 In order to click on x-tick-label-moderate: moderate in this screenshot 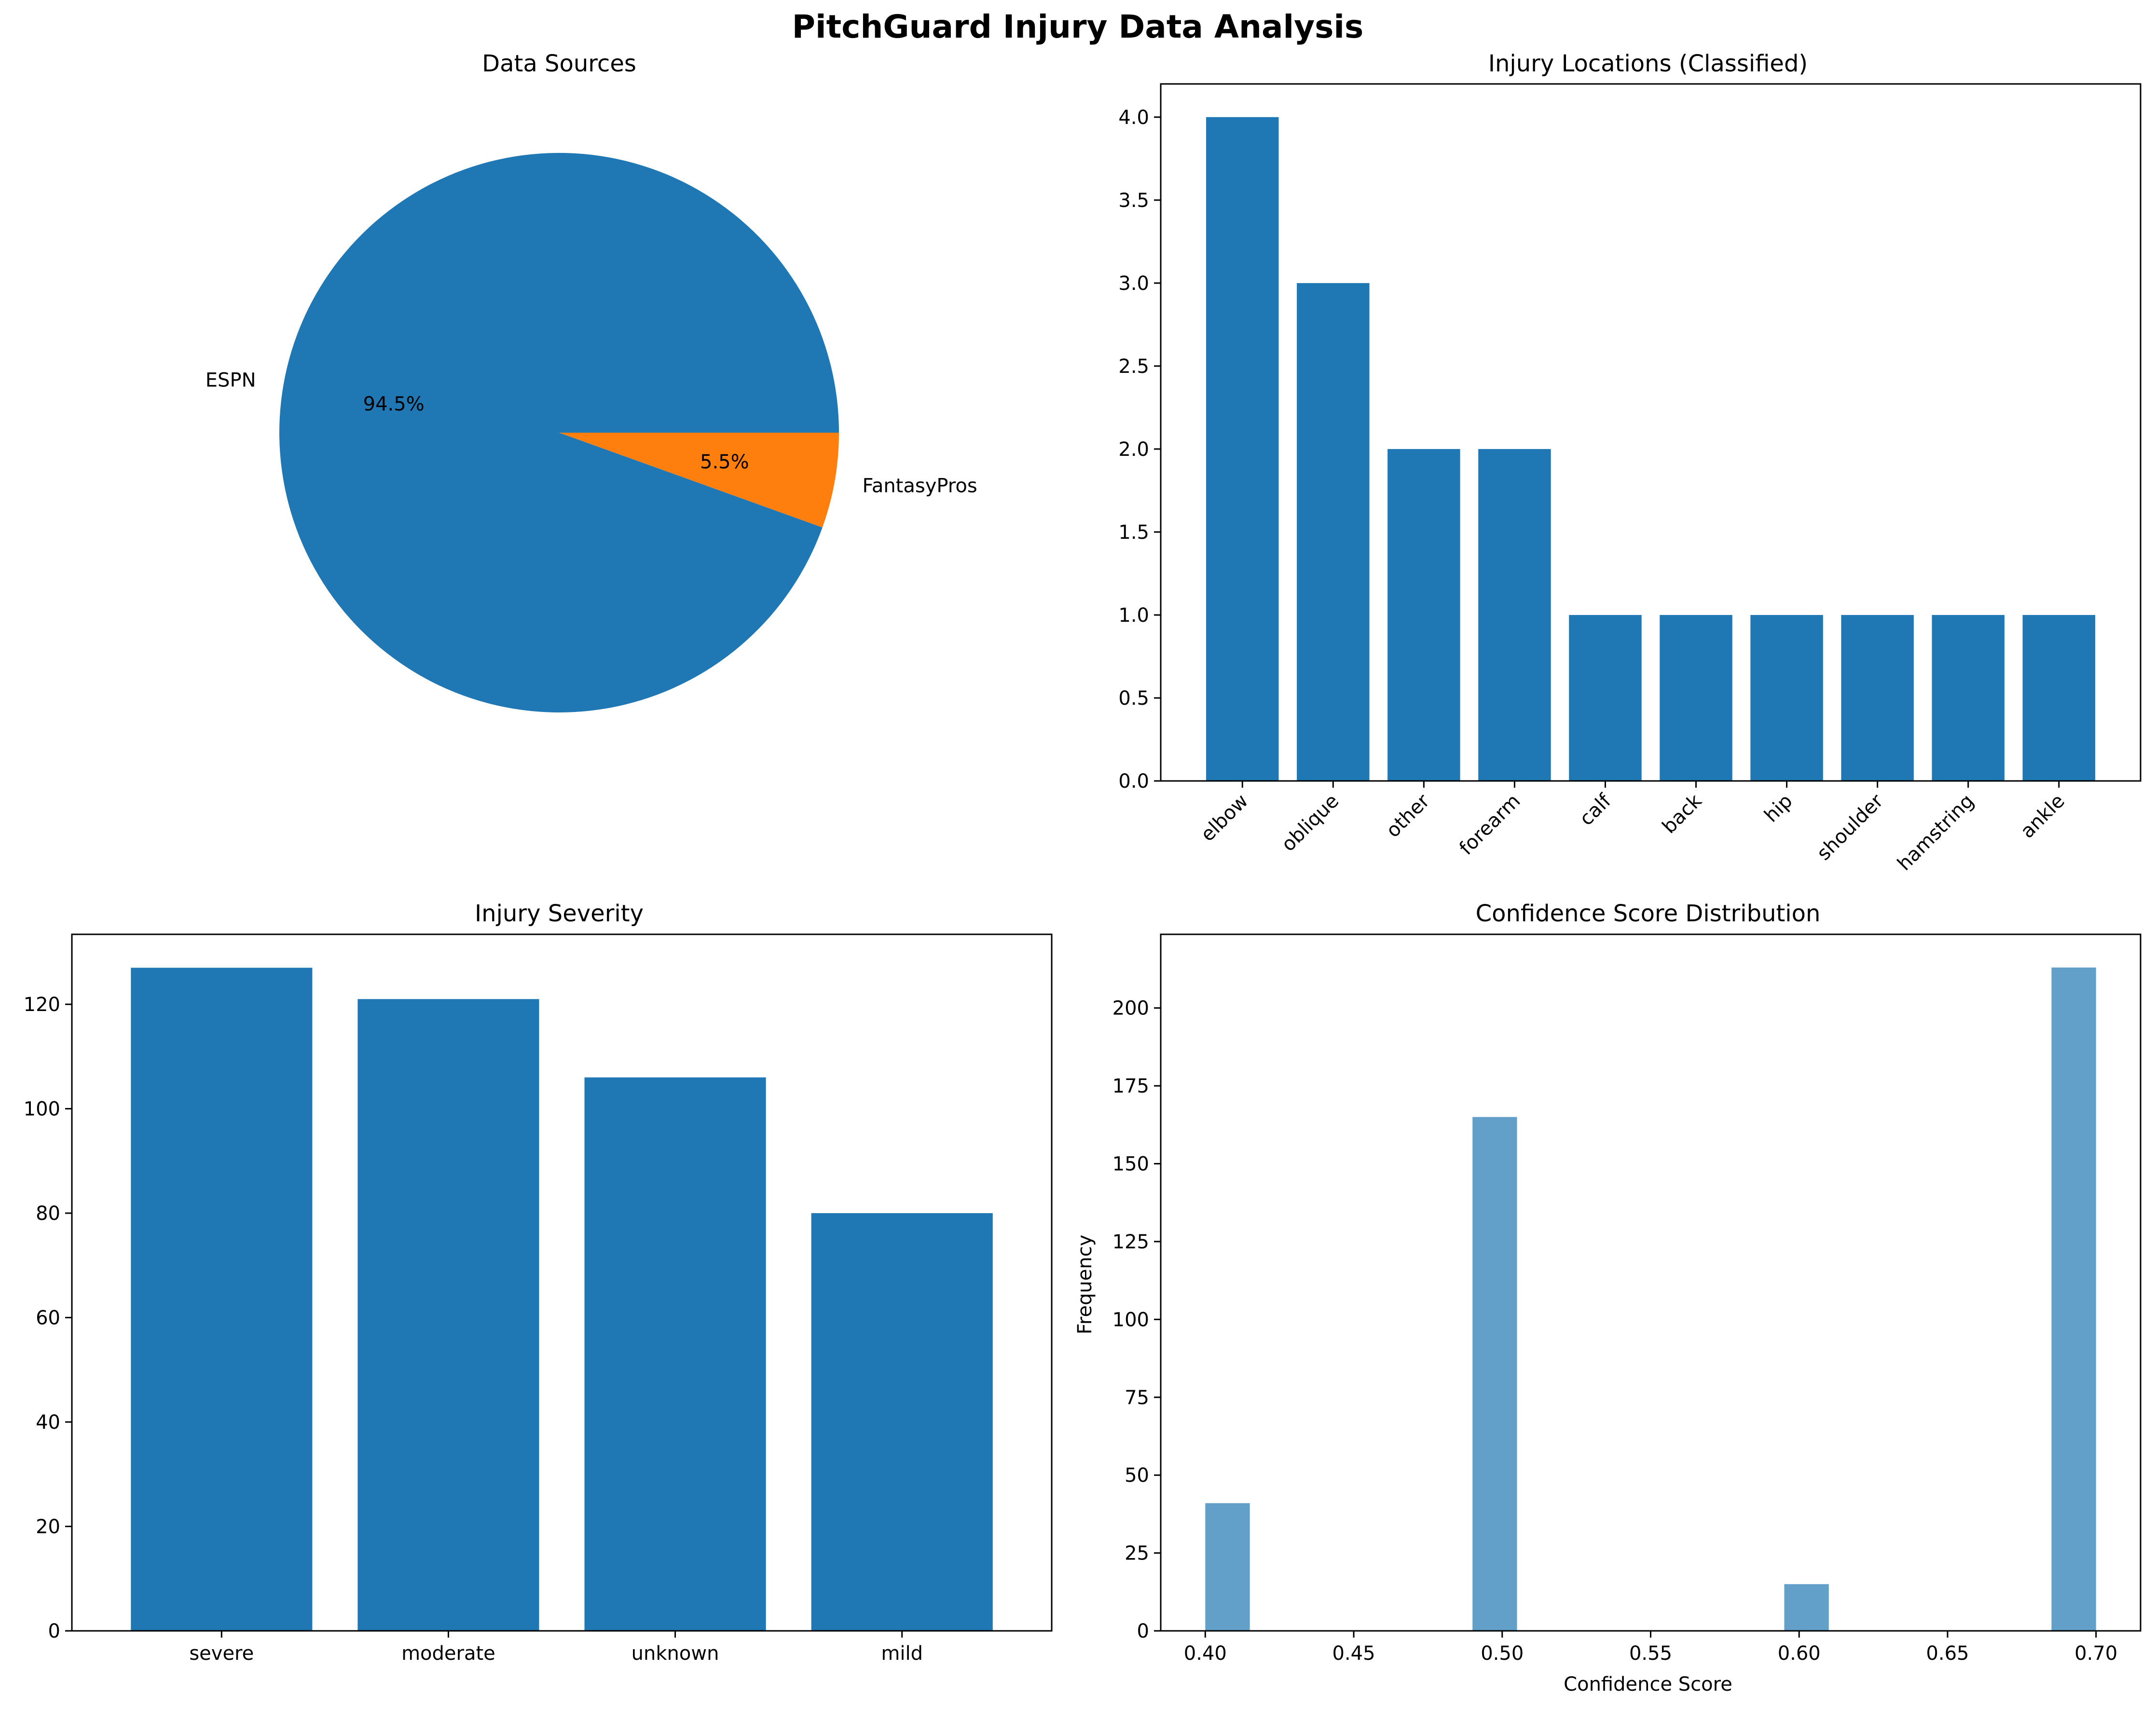, I will do `click(448, 1653)`.